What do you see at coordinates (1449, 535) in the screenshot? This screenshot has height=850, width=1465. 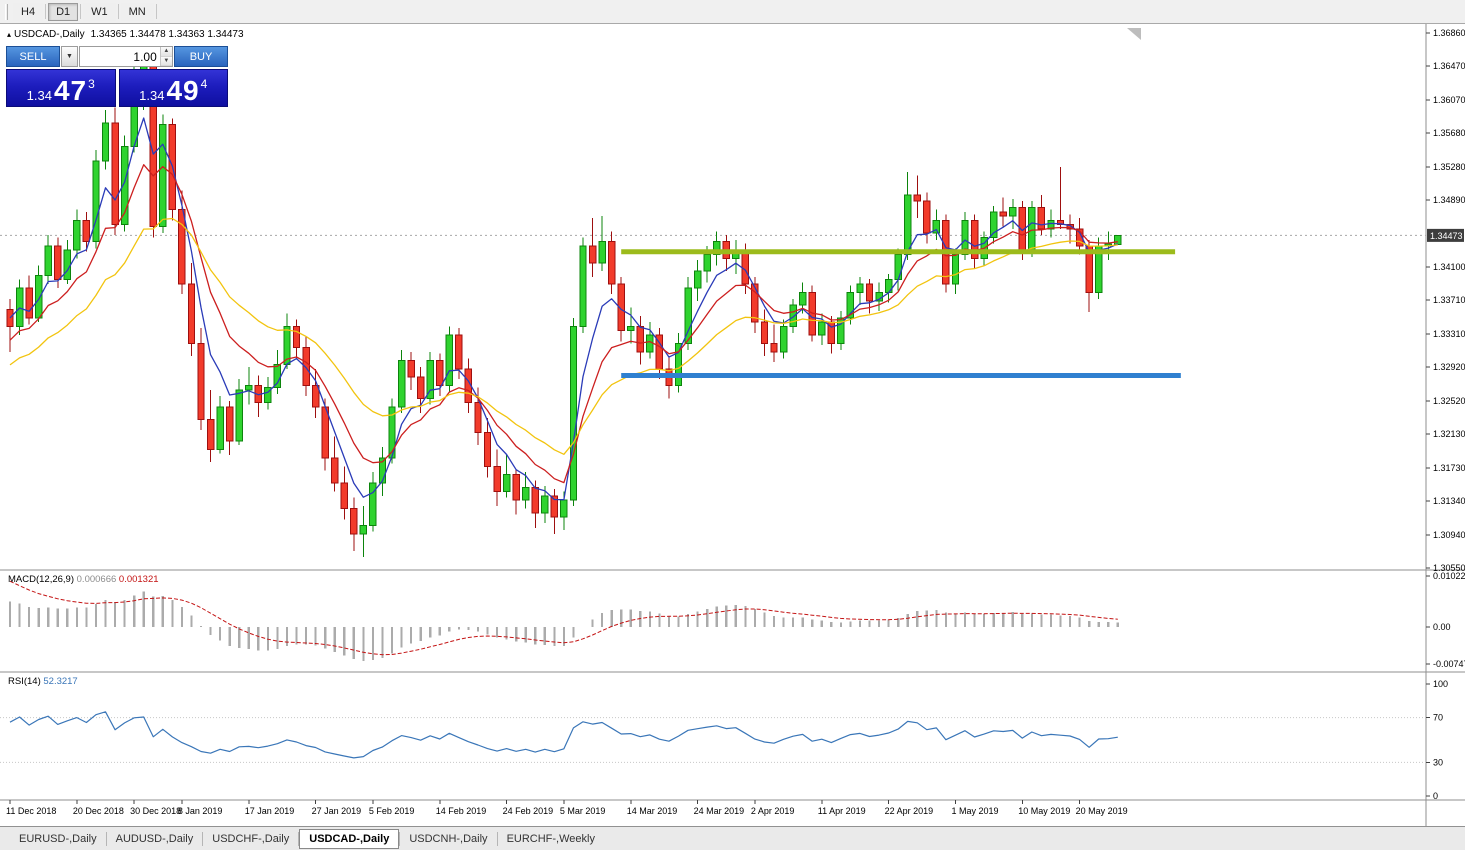 I see `svg-text: 1.30940` at bounding box center [1449, 535].